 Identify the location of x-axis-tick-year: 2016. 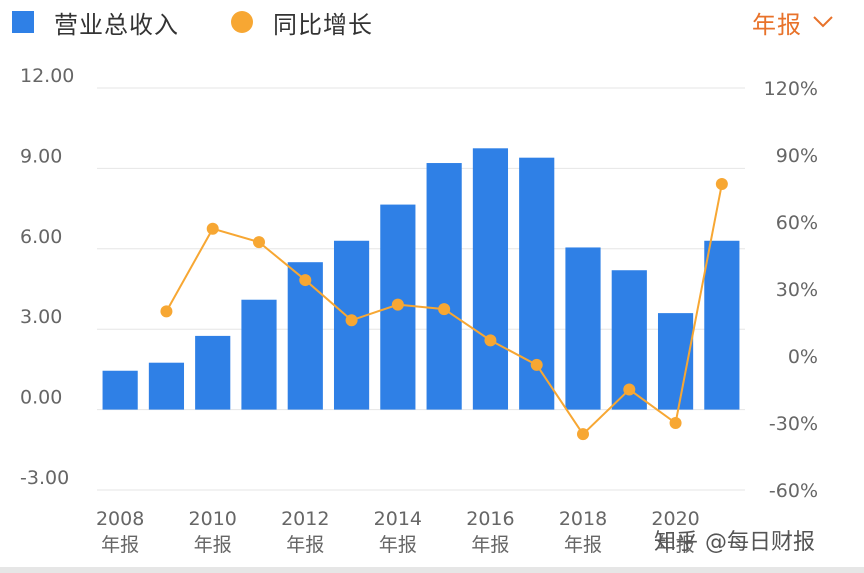
(490, 519).